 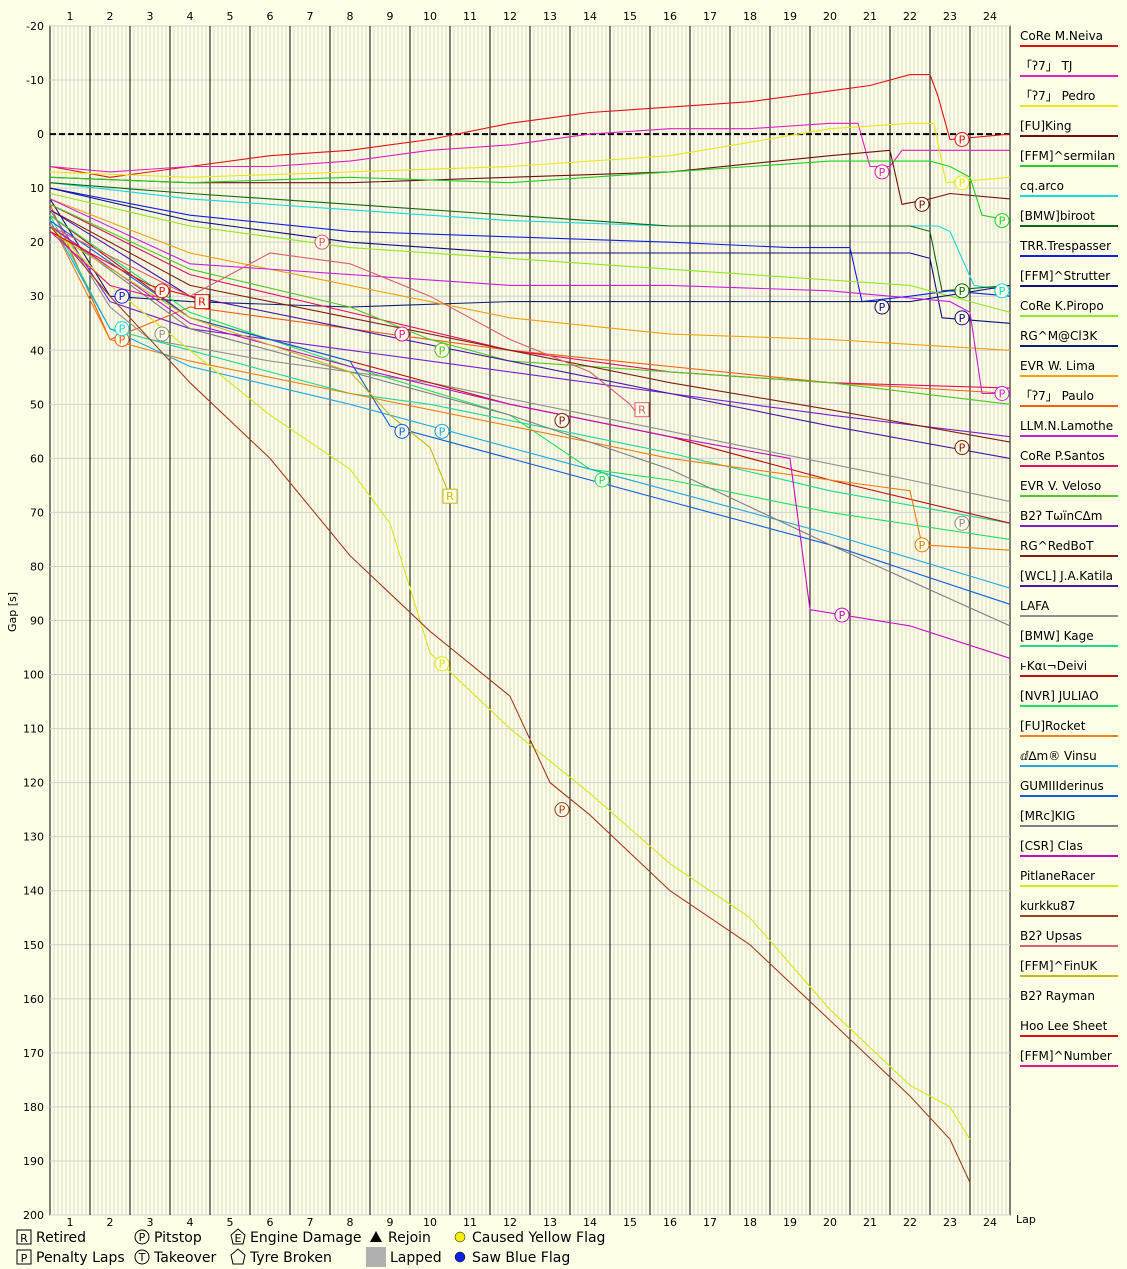 What do you see at coordinates (1057, 996) in the screenshot?
I see `legend-entry-label: B2ʔ Rayman` at bounding box center [1057, 996].